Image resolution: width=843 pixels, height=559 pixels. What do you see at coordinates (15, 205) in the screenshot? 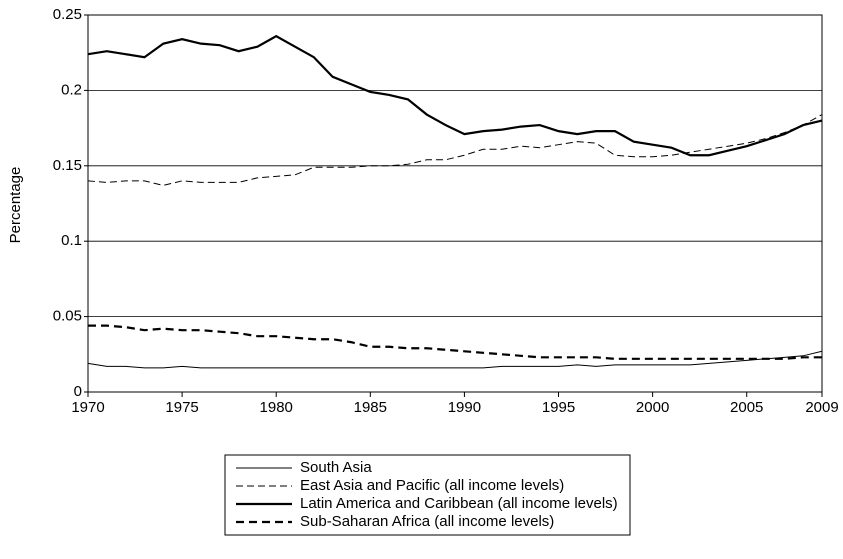
I see `y-axis-label: Percentage` at bounding box center [15, 205].